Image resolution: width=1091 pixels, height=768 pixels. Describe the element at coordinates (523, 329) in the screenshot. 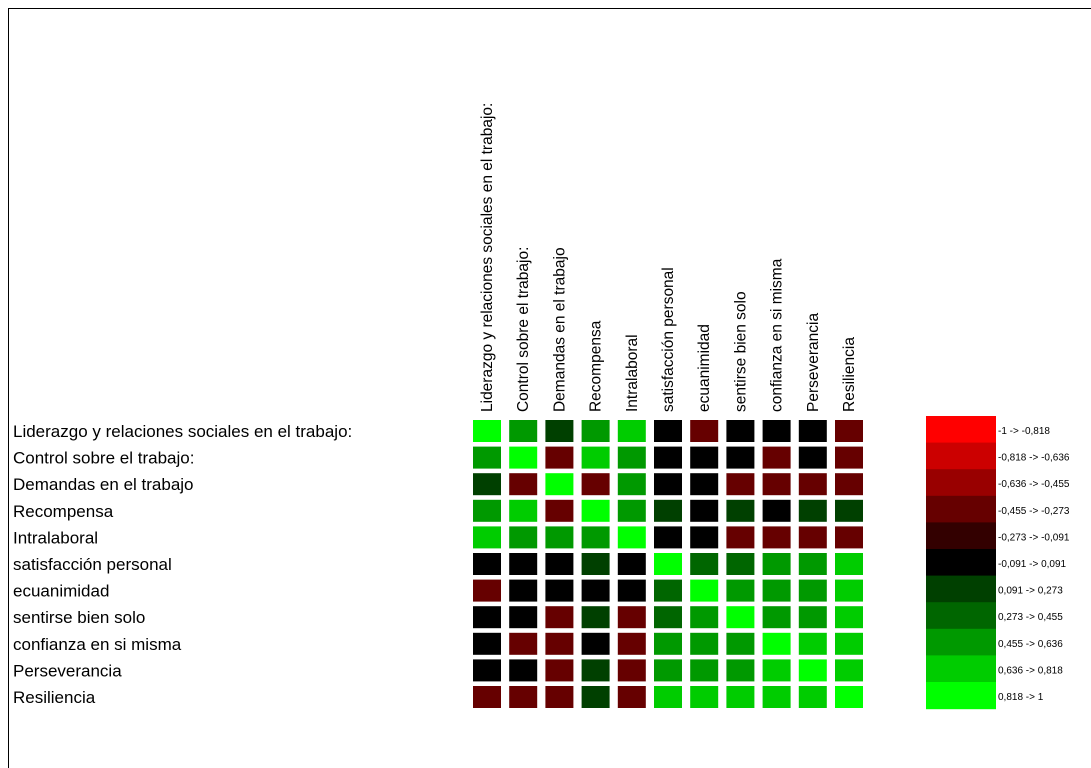

I see `column-label: Control sobre el trabajo:` at that location.